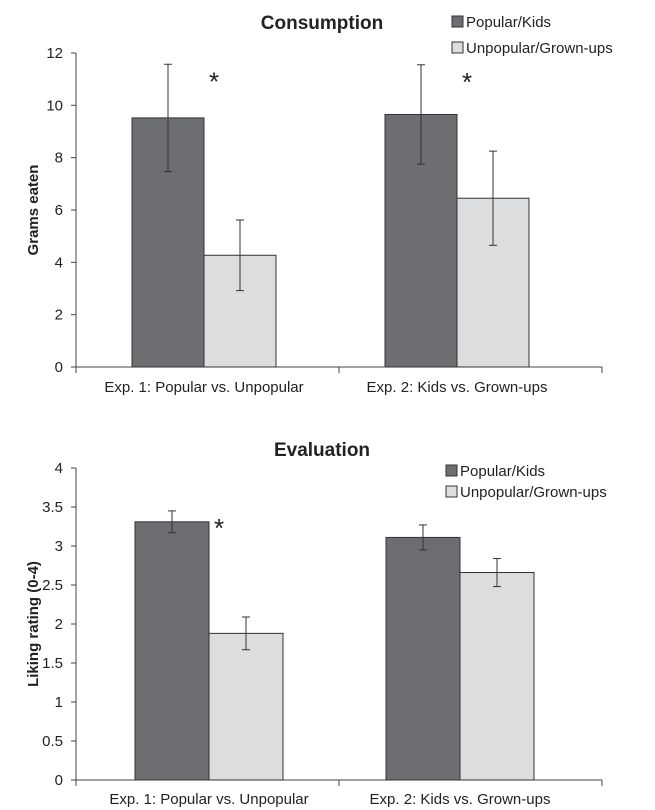  What do you see at coordinates (33, 624) in the screenshot?
I see `y-axis-label: Liking rating (0-4)` at bounding box center [33, 624].